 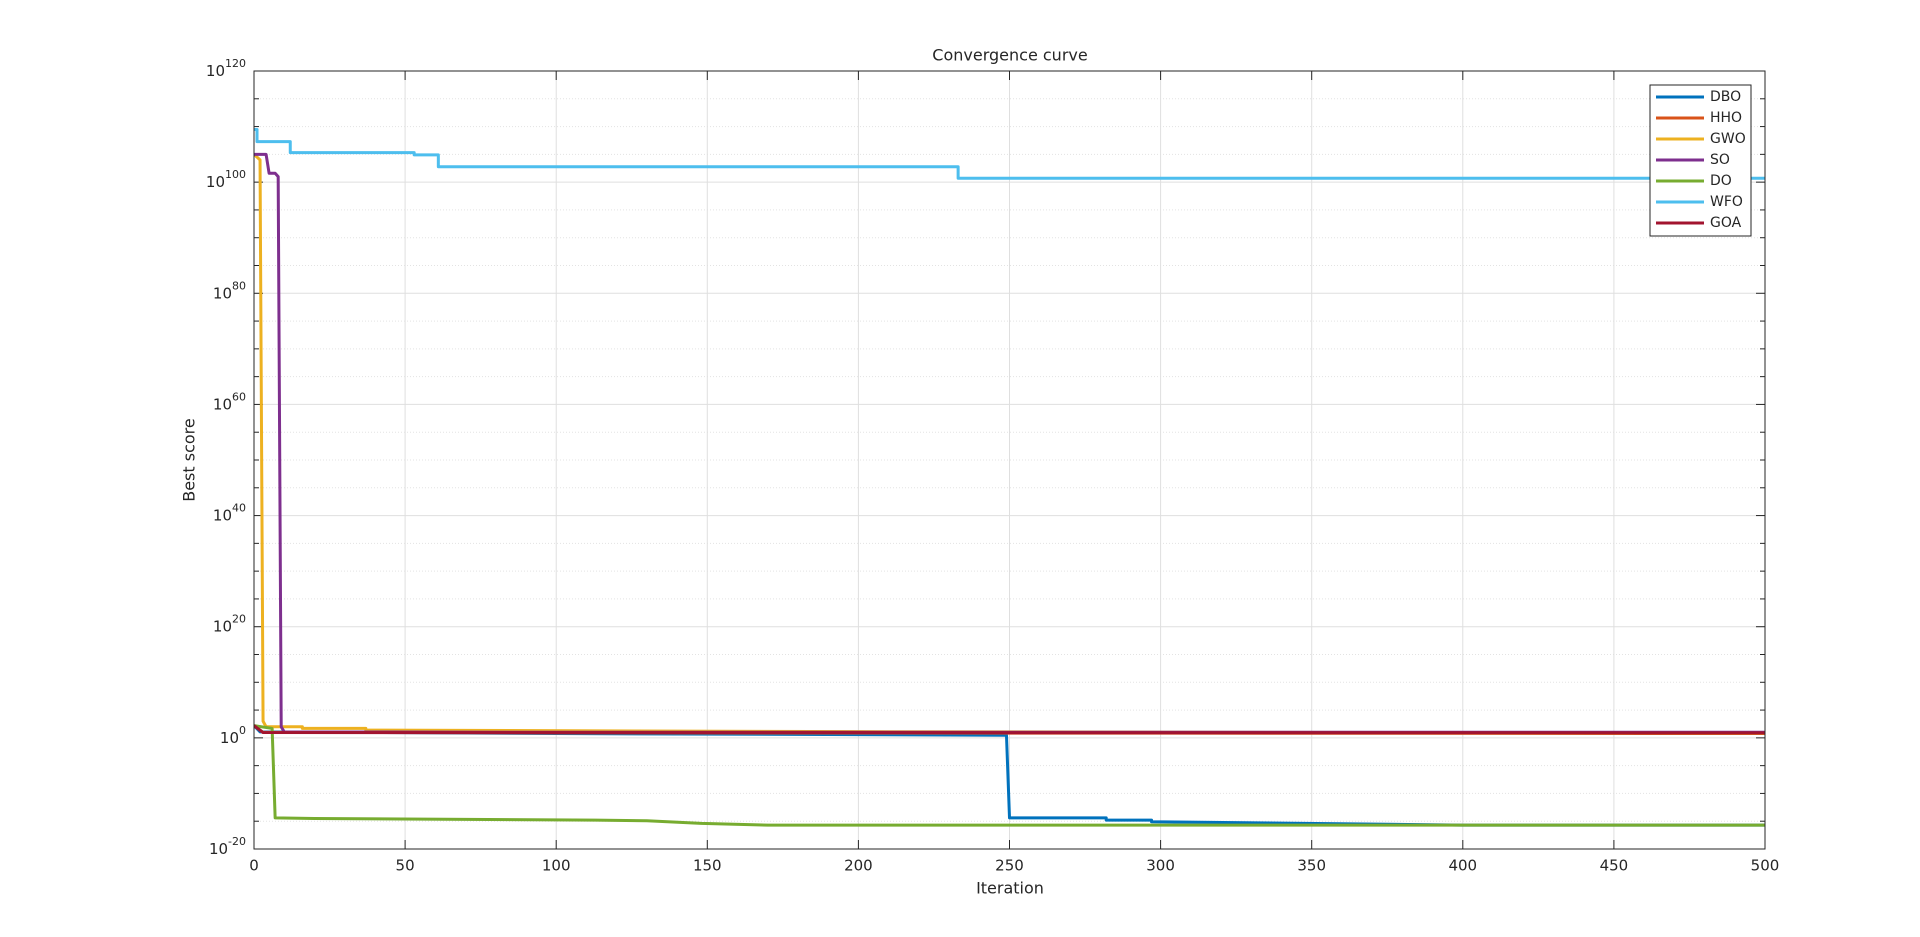 I want to click on y-tick-label: 1040, so click(x=229, y=513).